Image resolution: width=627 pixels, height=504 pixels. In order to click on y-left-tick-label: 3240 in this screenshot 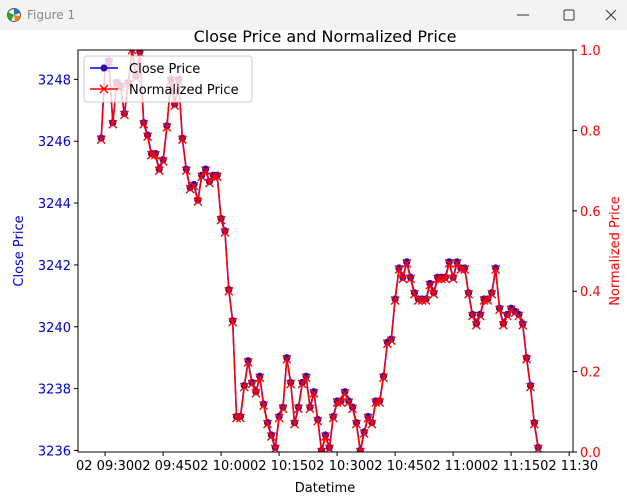, I will do `click(54, 328)`.